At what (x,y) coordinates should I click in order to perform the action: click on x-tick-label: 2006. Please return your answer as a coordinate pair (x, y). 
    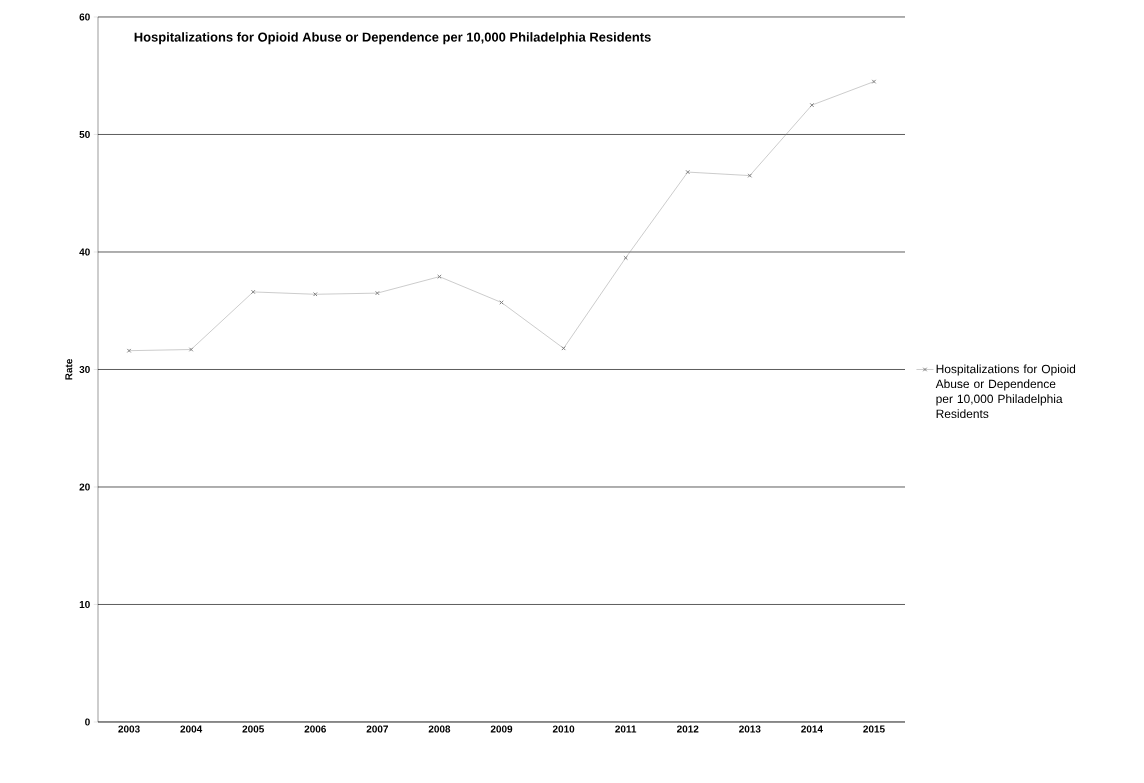
    Looking at the image, I should click on (315, 729).